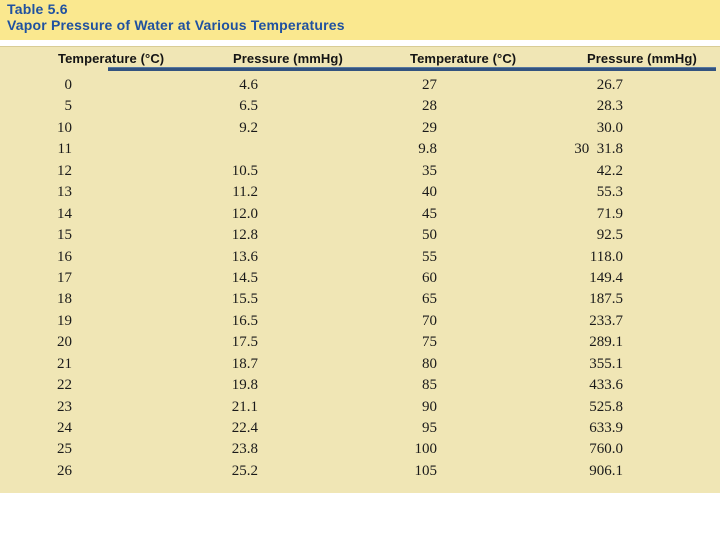  What do you see at coordinates (244, 449) in the screenshot?
I see `cell-pressure-left: 23.8` at bounding box center [244, 449].